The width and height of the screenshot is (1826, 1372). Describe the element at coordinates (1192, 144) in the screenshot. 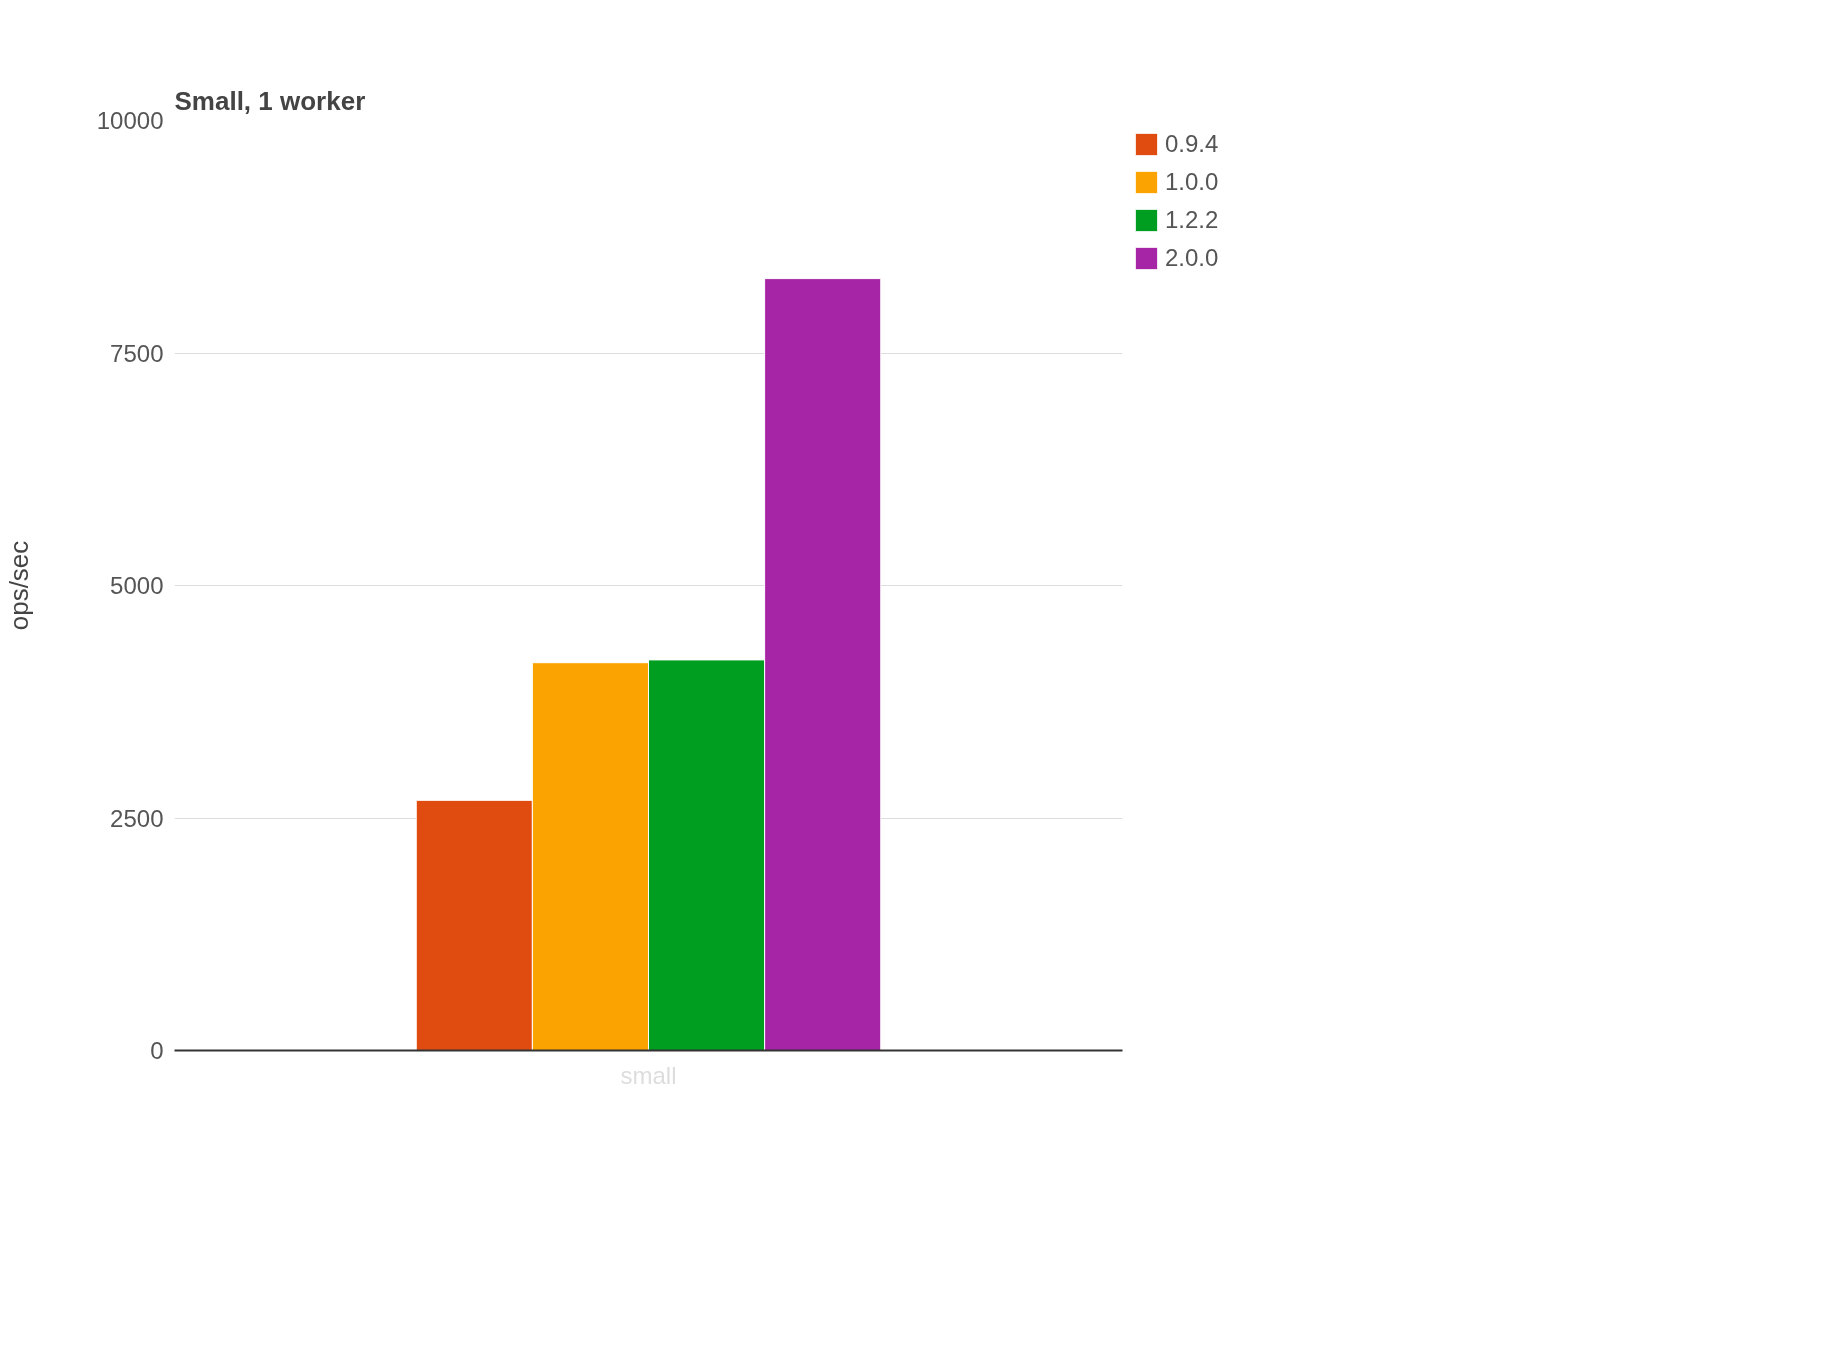

I see `legend-label: 0.9.4` at that location.